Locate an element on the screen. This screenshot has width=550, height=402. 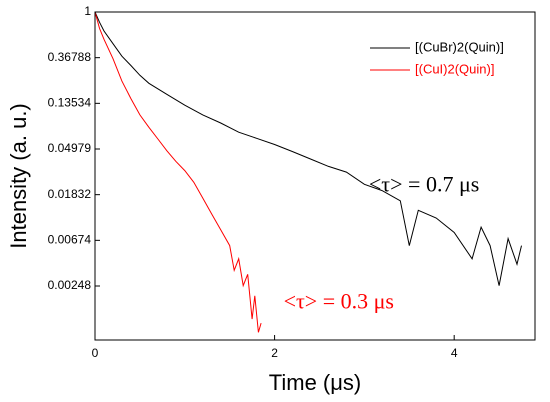
y-tick-label: 0.36788 is located at coordinates (70, 57).